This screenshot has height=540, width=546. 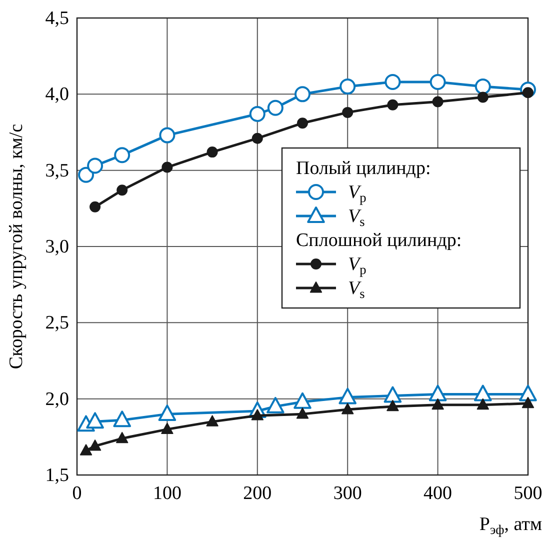 What do you see at coordinates (57, 171) in the screenshot?
I see `y-tick-label: 3,5` at bounding box center [57, 171].